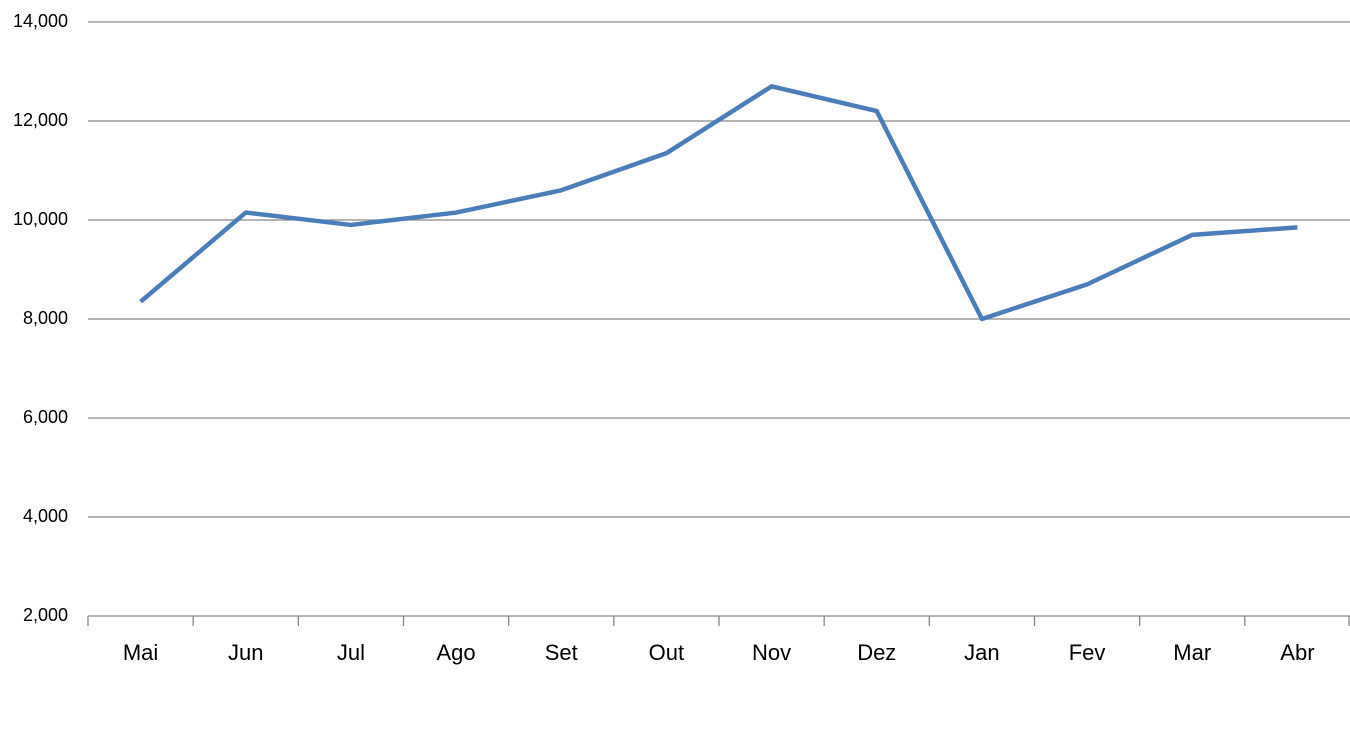  Describe the element at coordinates (40, 21) in the screenshot. I see `y-tick-label: 14,000` at that location.